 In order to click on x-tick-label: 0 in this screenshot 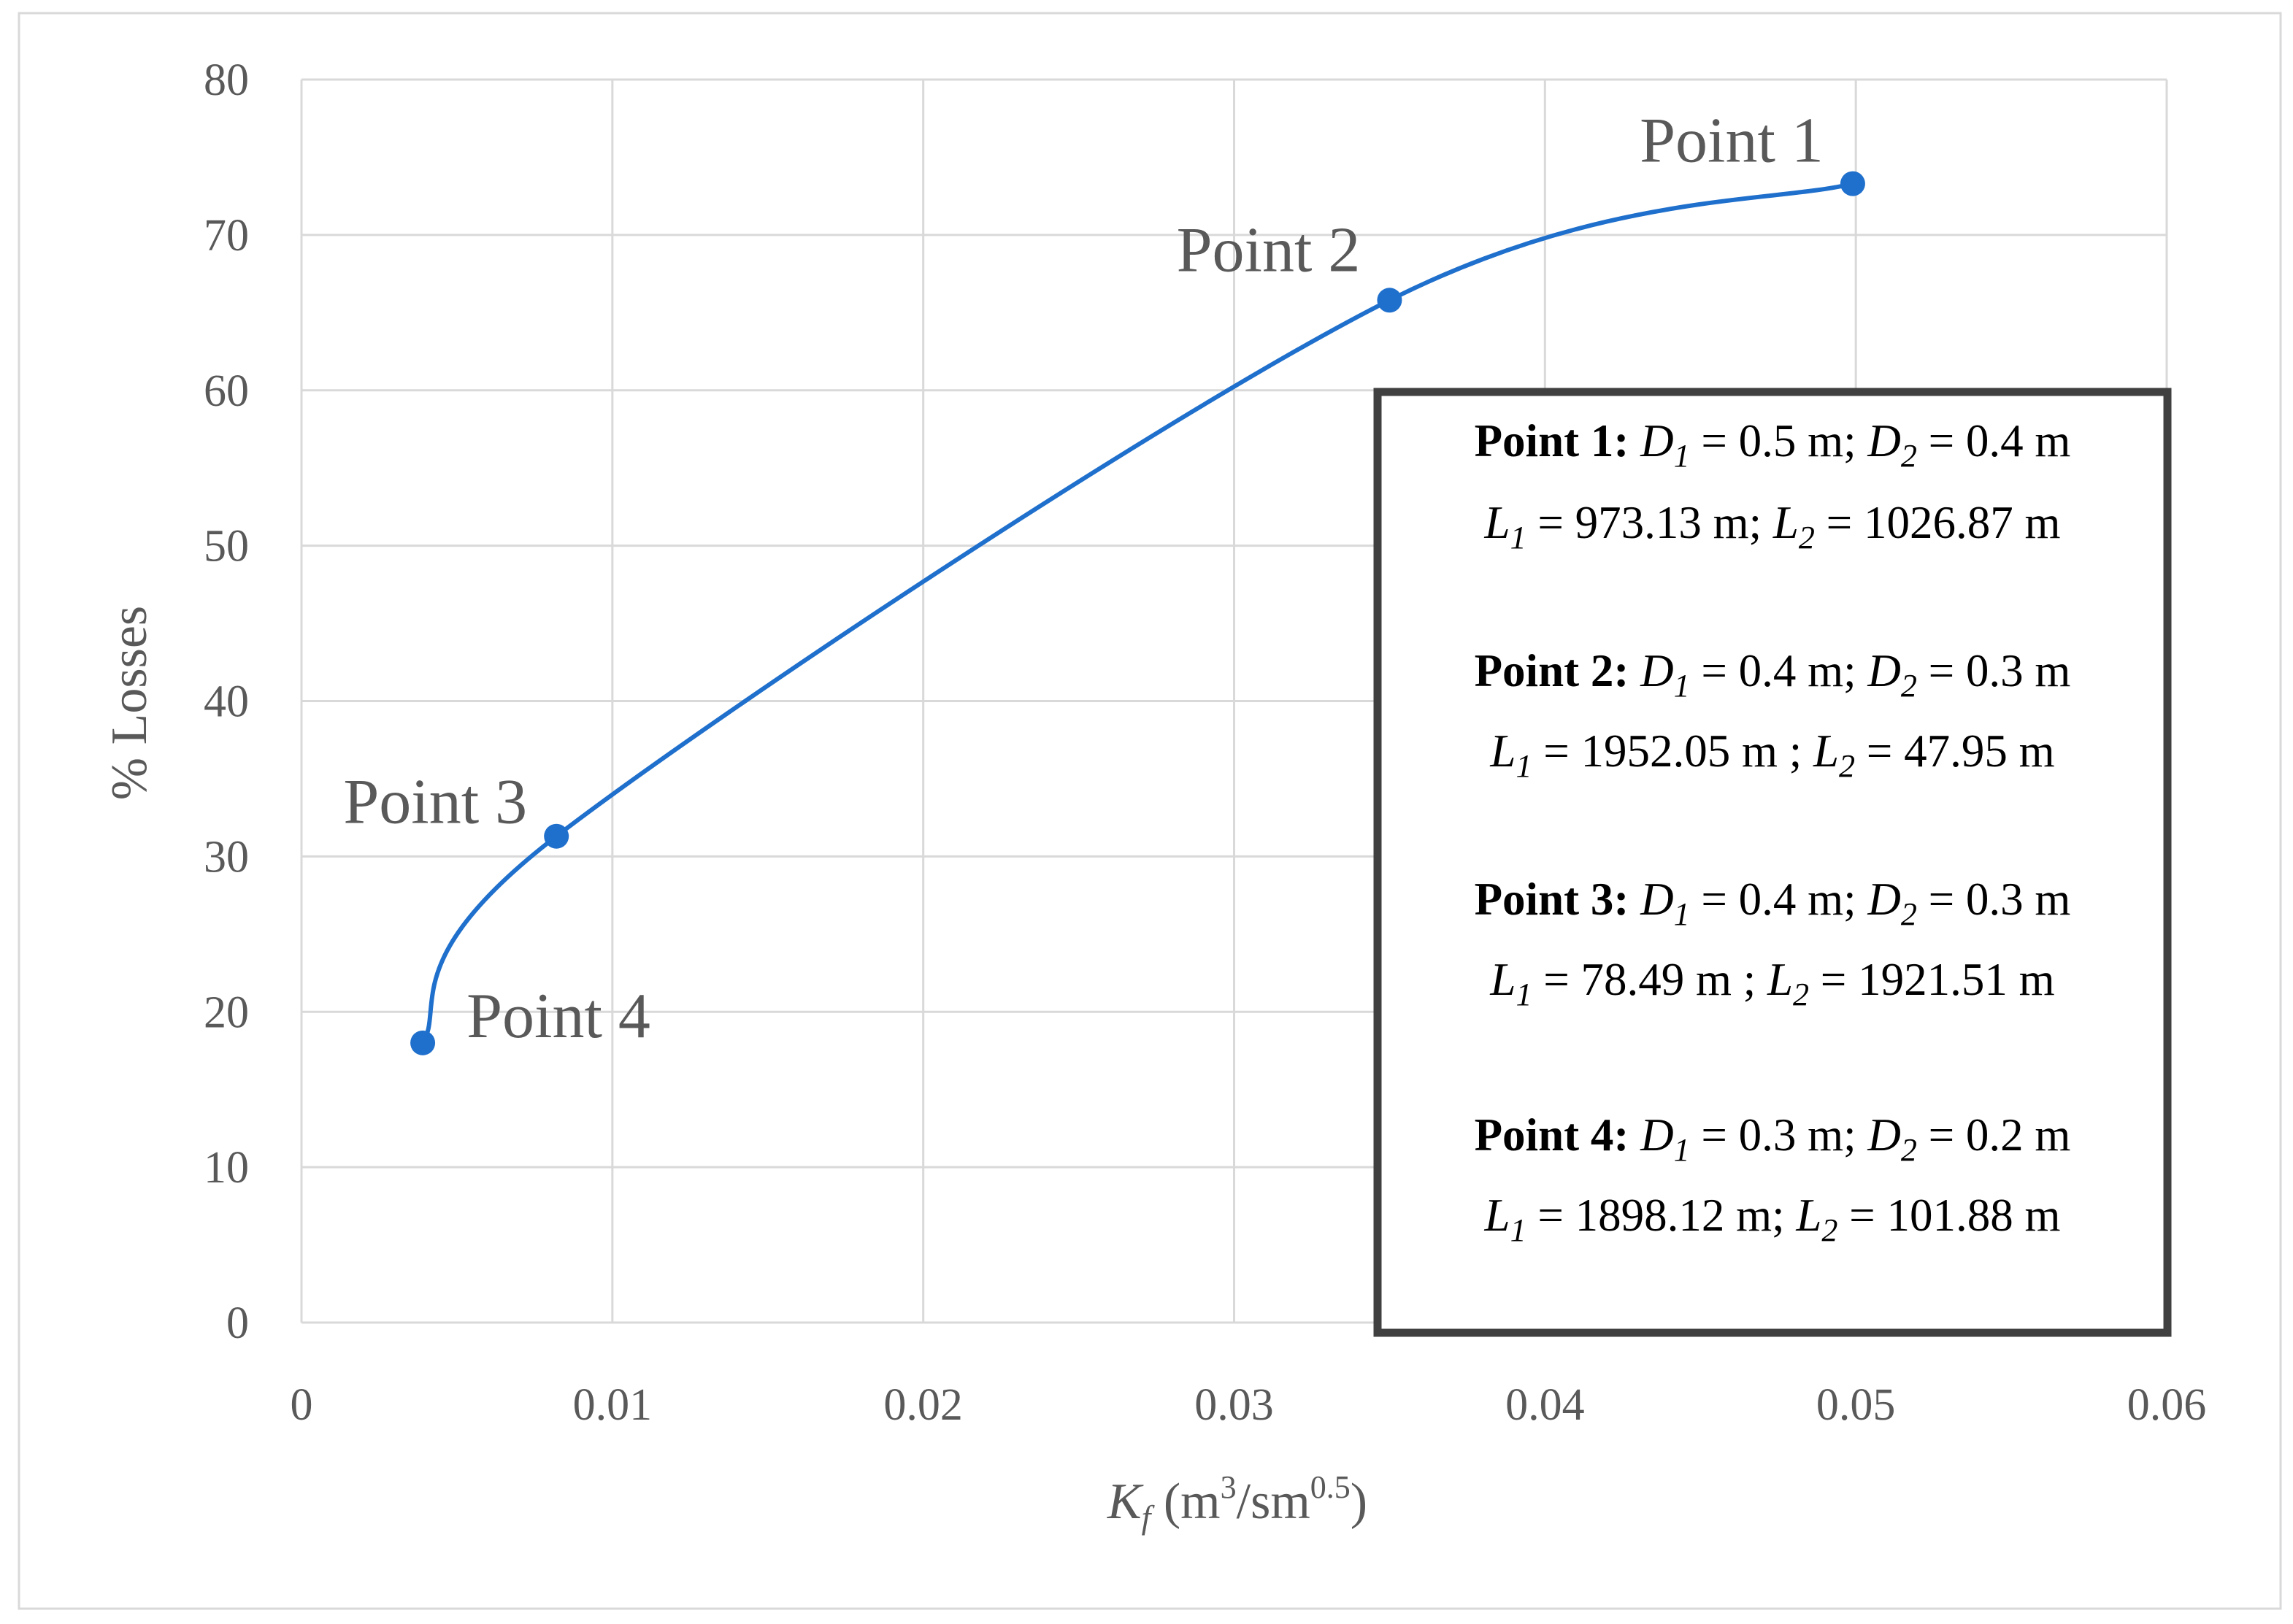, I will do `click(302, 1405)`.